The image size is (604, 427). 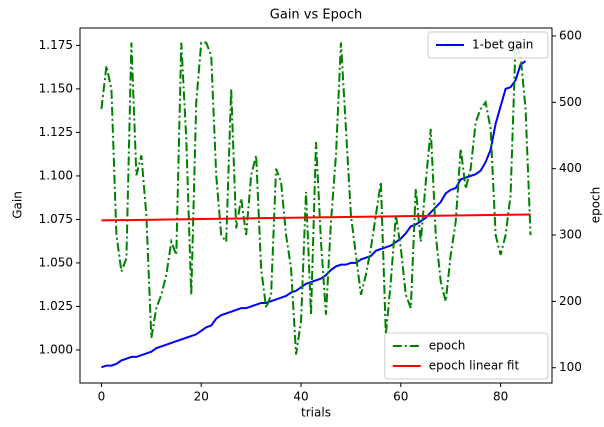 What do you see at coordinates (474, 366) in the screenshot?
I see `legend-label: epoch linear fit` at bounding box center [474, 366].